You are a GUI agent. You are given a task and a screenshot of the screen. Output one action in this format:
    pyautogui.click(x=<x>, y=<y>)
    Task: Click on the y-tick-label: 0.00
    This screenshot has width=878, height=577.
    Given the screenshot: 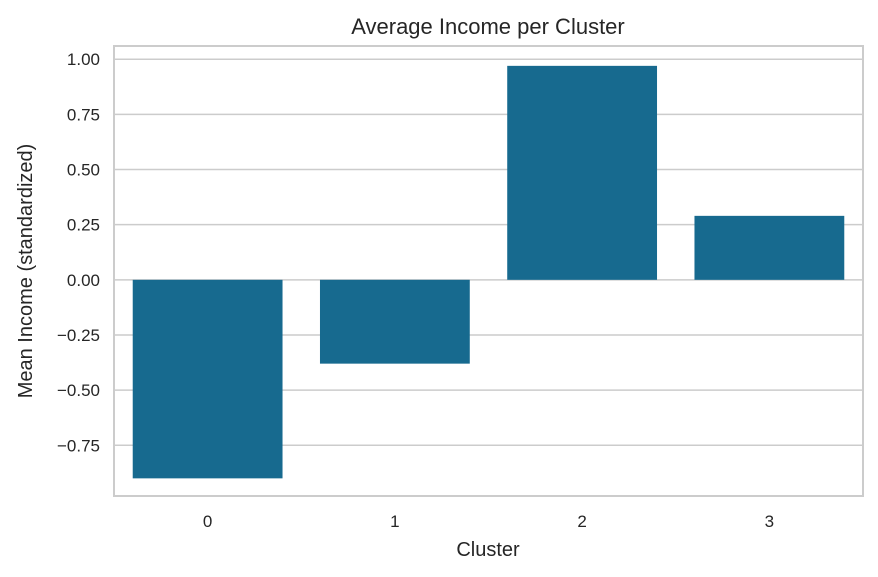 What is the action you would take?
    pyautogui.click(x=83, y=280)
    